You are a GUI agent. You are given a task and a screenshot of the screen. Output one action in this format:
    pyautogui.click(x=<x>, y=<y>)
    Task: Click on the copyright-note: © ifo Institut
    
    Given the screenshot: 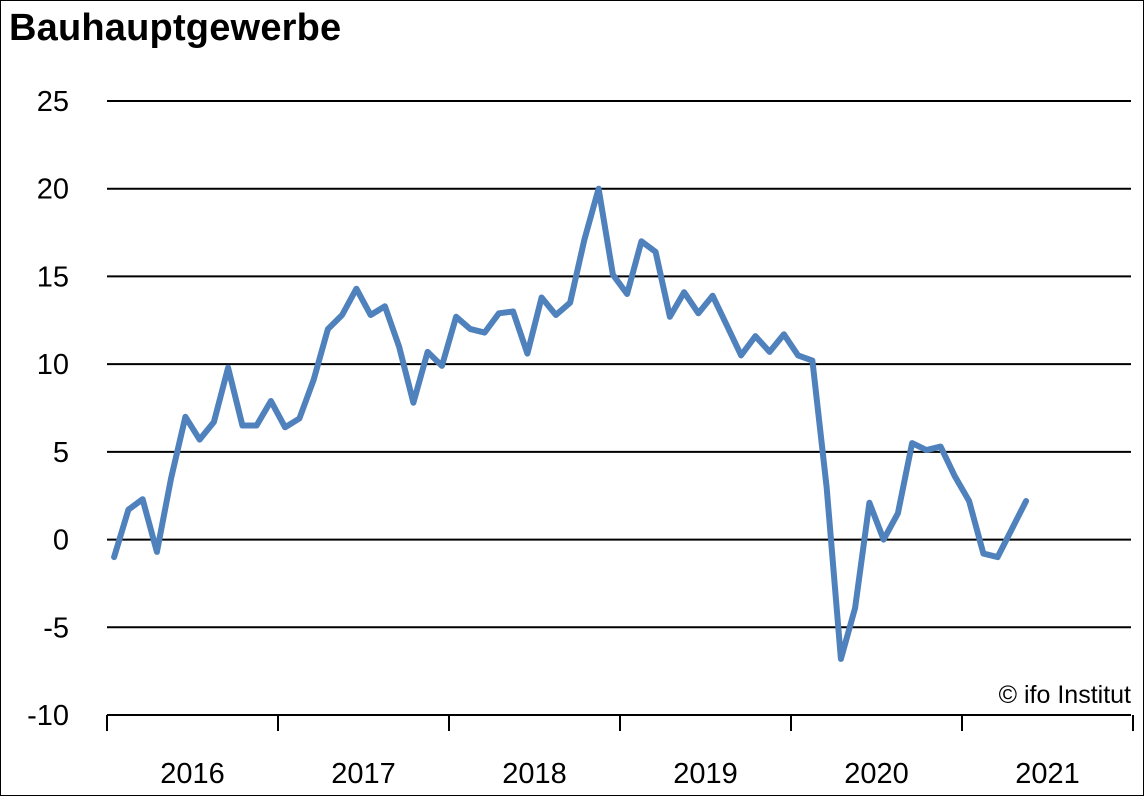 What is the action you would take?
    pyautogui.click(x=1065, y=695)
    